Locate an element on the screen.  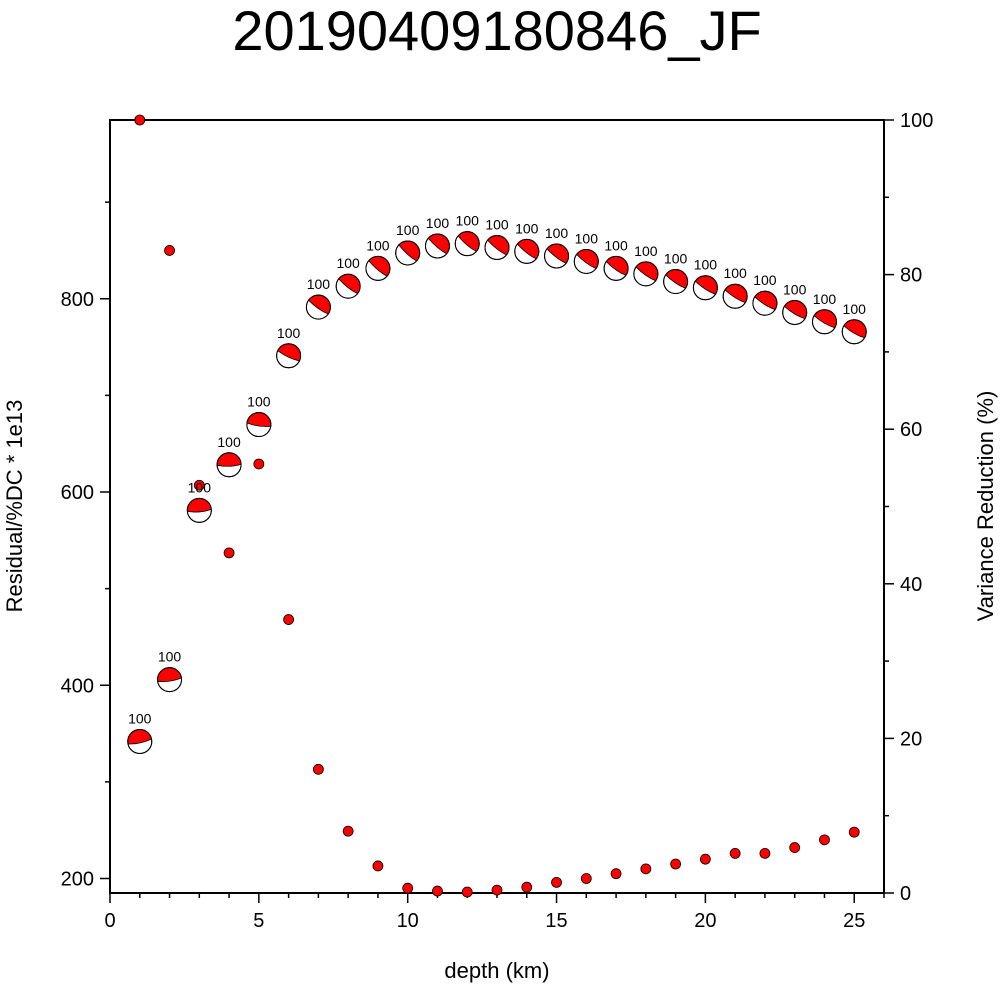
y2-tick-label: 0 is located at coordinates (905, 894).